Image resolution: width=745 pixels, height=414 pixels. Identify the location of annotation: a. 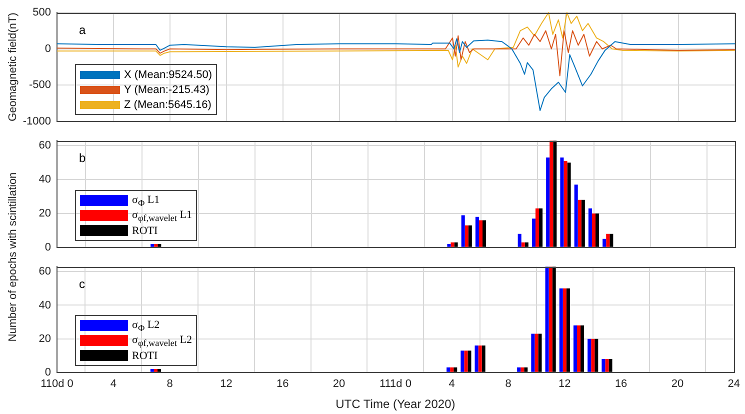
(82, 29).